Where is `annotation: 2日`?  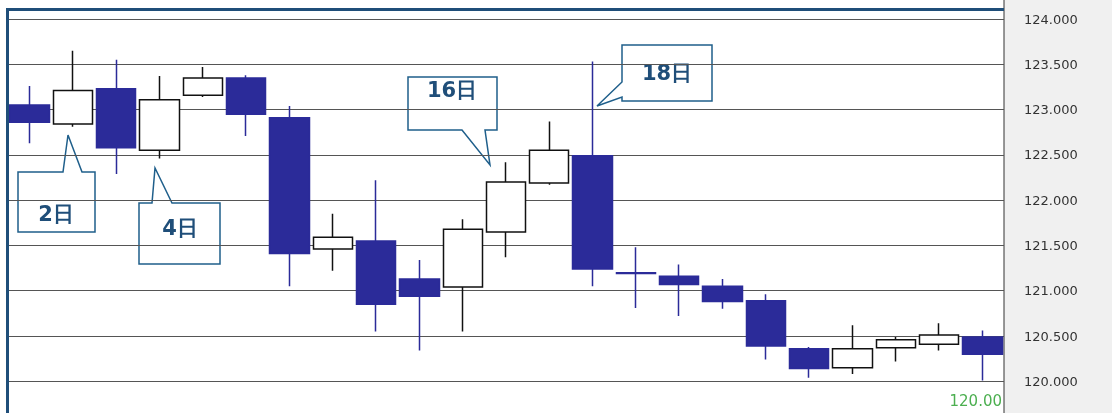 annotation: 2日 is located at coordinates (56, 214).